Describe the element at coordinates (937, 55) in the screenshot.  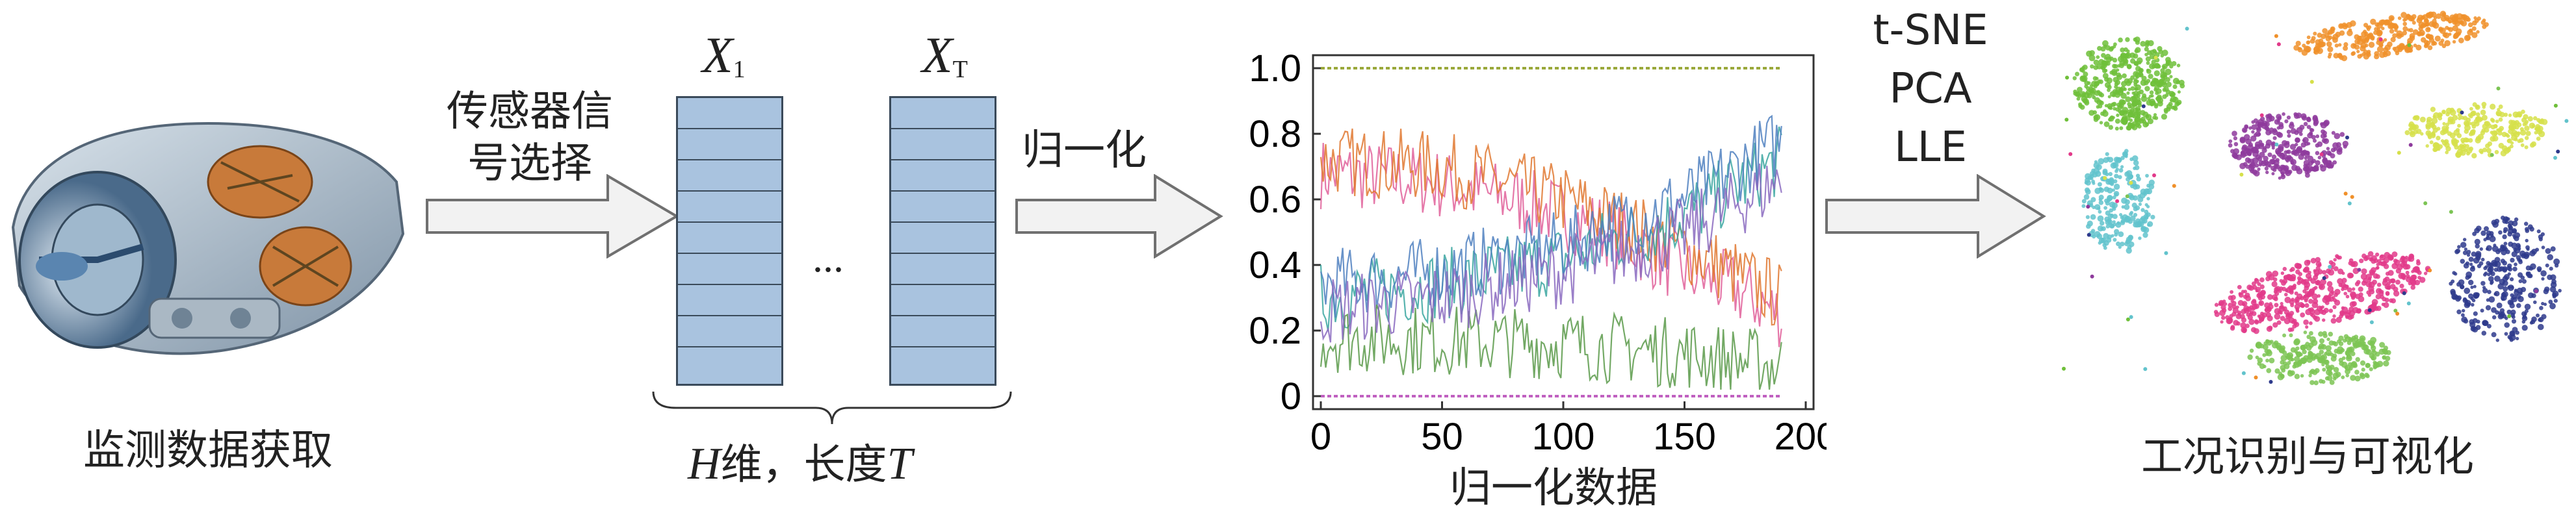
I see `matrix-last-var: X` at that location.